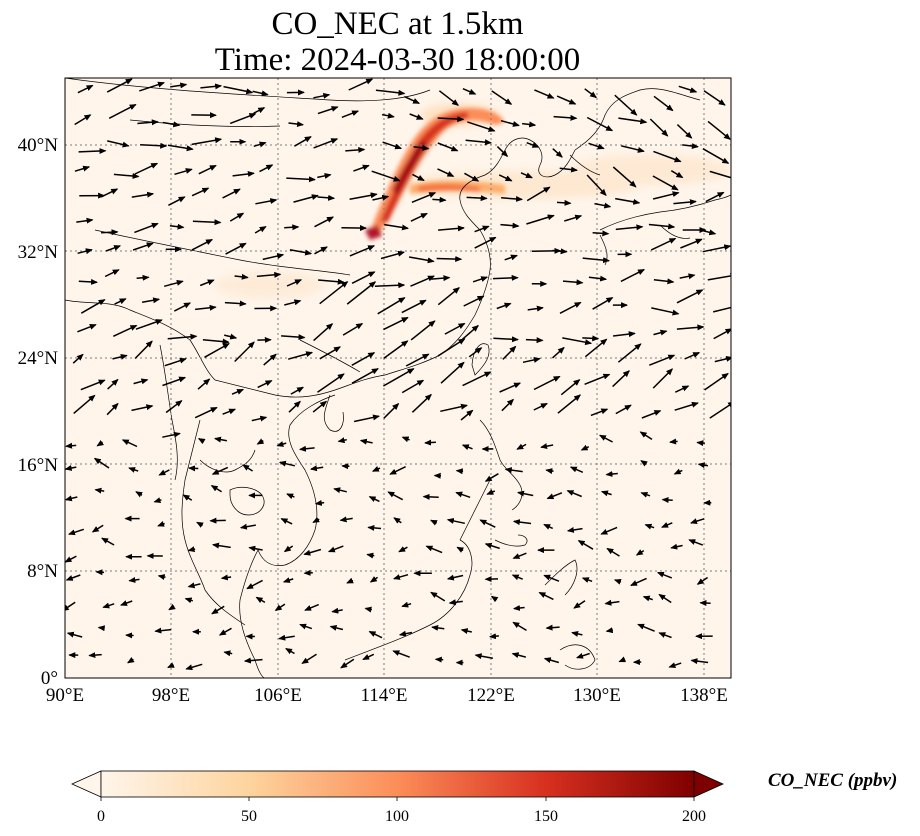 This screenshot has width=920, height=836. Describe the element at coordinates (597, 695) in the screenshot. I see `lon-label: 130°E` at that location.